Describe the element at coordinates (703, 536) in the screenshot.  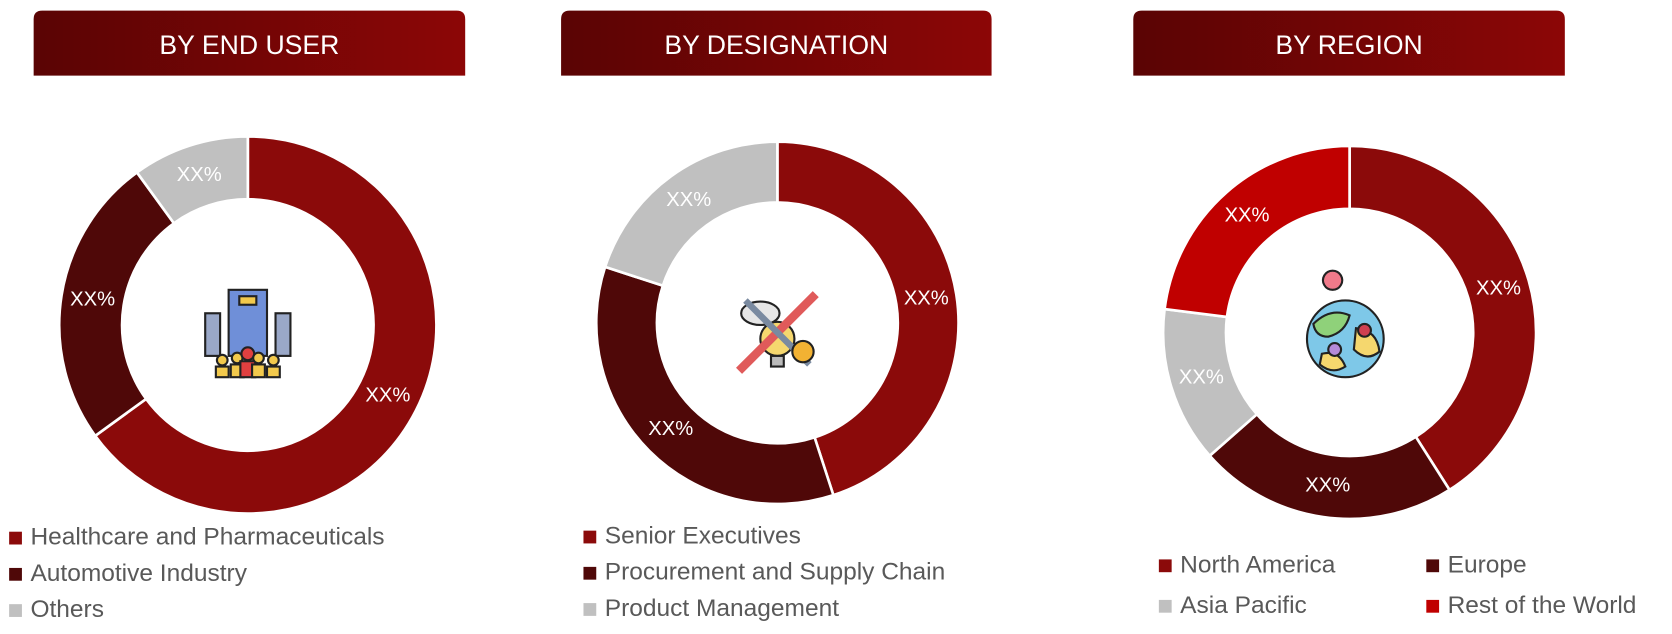
I see `legend-label: Senior Executives` at that location.